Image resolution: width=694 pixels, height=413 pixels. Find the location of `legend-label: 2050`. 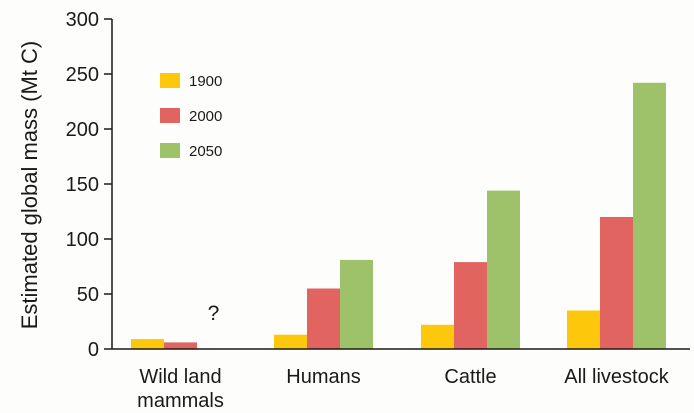

legend-label: 2050 is located at coordinates (205, 151).